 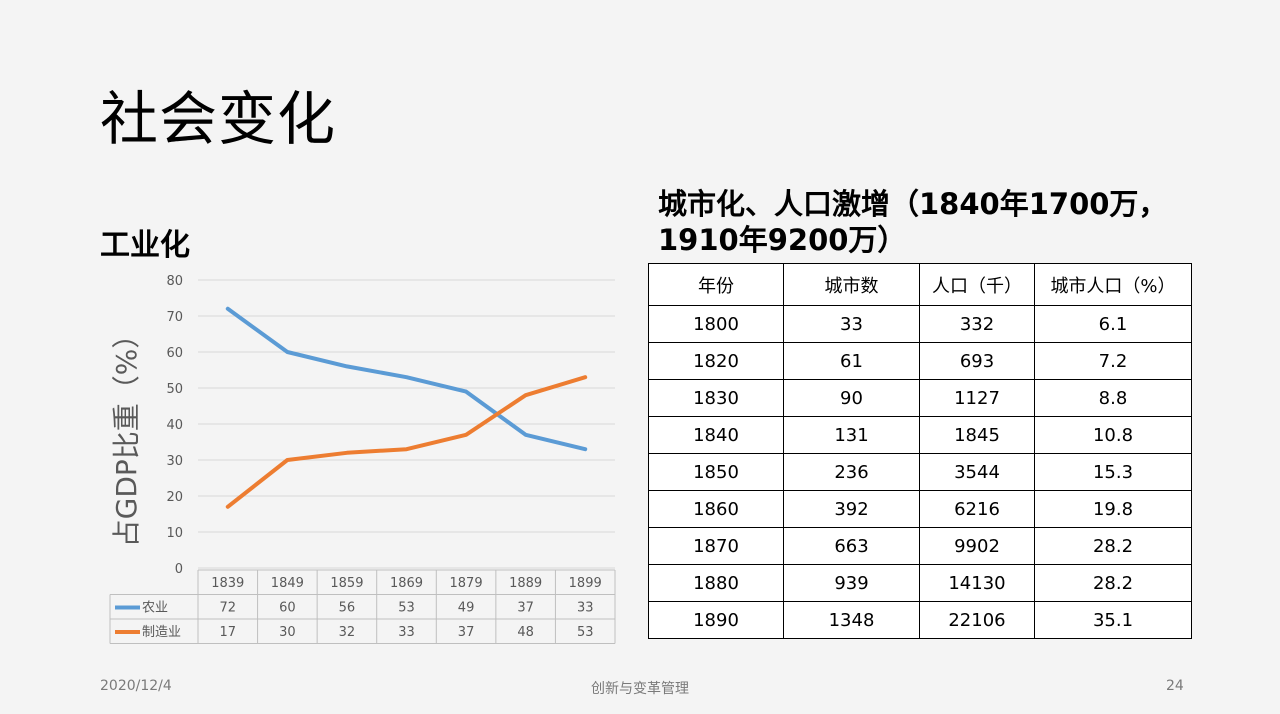 What do you see at coordinates (977, 546) in the screenshot?
I see `table-cell: 9902` at bounding box center [977, 546].